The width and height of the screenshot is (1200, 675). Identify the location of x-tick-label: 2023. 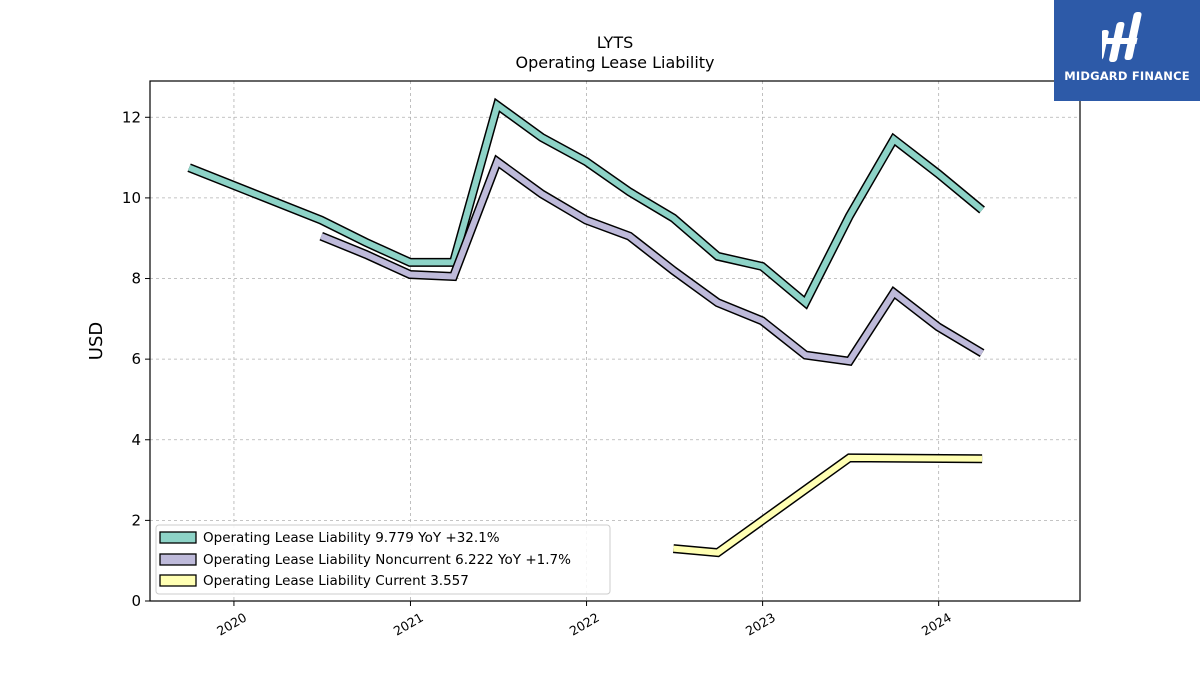
(760, 624).